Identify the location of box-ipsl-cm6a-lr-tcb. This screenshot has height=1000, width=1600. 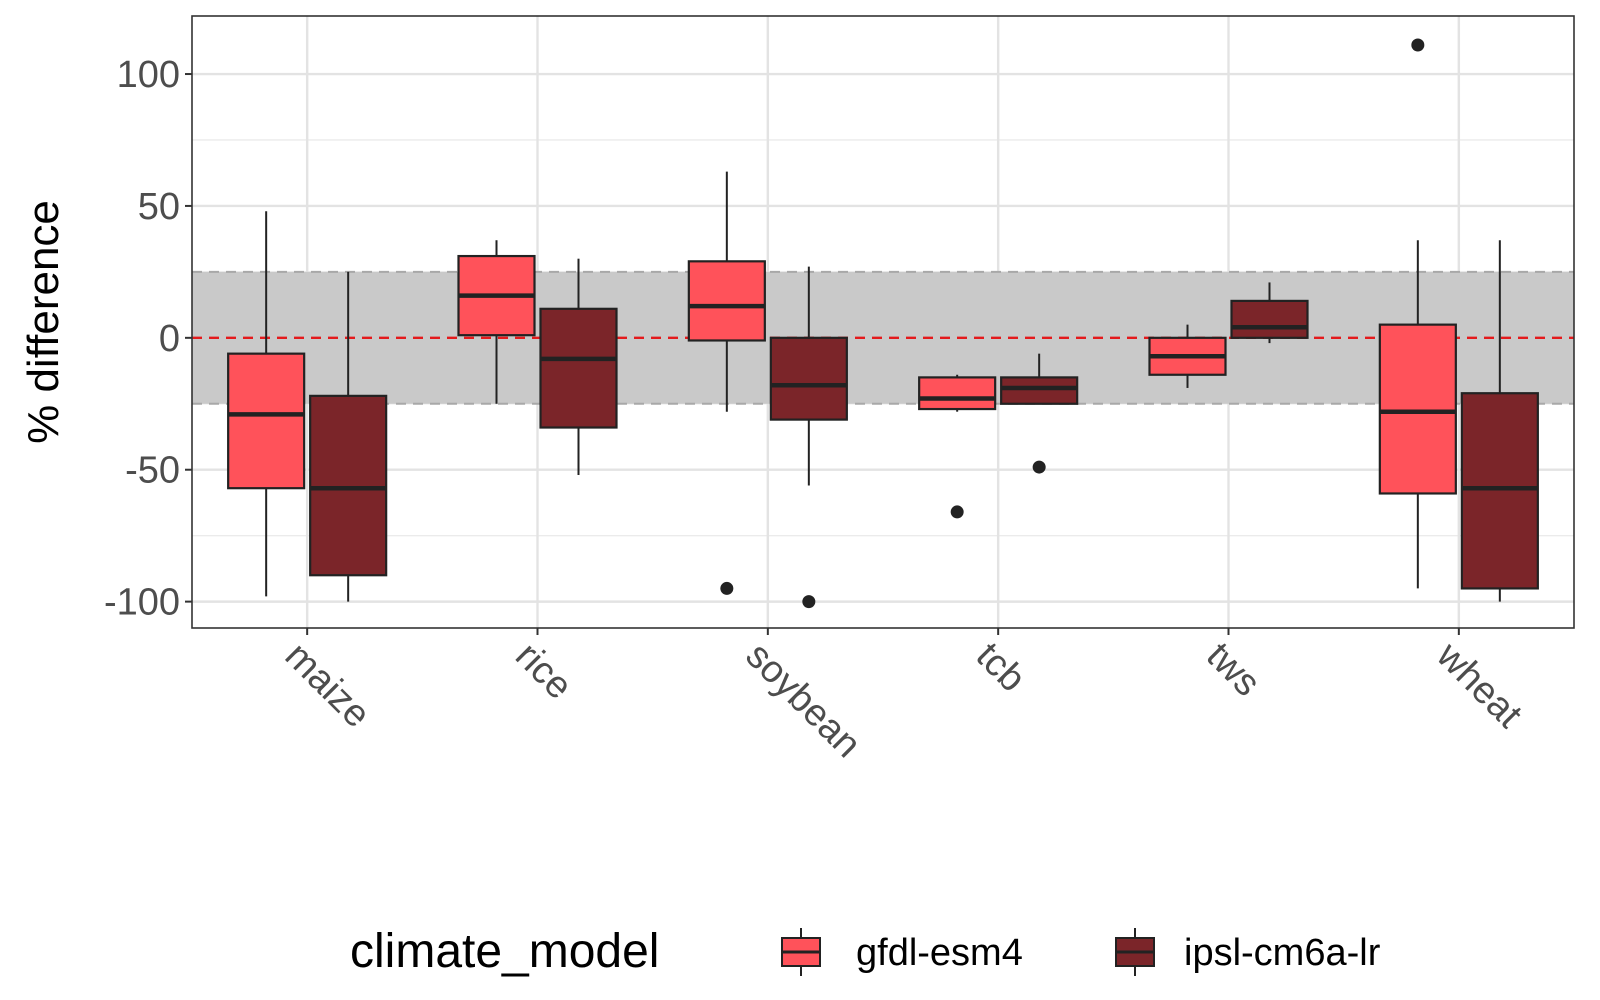
(1039, 413).